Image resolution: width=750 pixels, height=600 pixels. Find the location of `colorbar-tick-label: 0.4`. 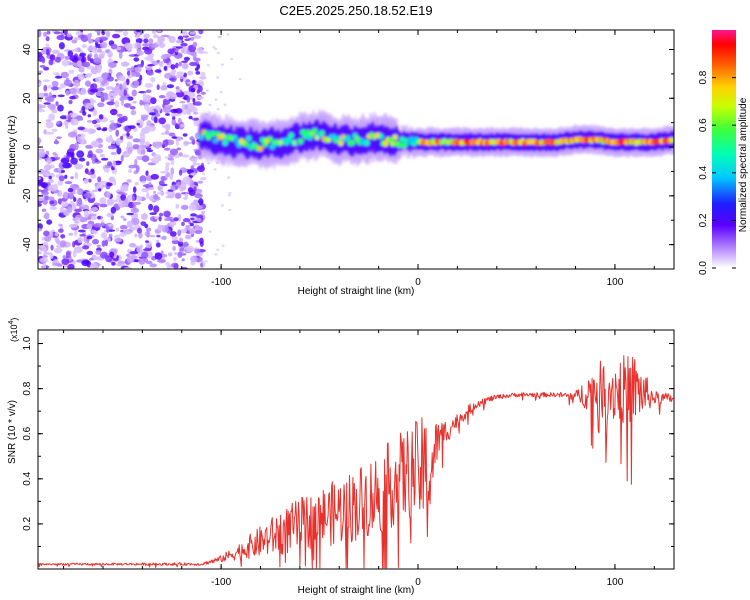

colorbar-tick-label: 0.4 is located at coordinates (703, 172).